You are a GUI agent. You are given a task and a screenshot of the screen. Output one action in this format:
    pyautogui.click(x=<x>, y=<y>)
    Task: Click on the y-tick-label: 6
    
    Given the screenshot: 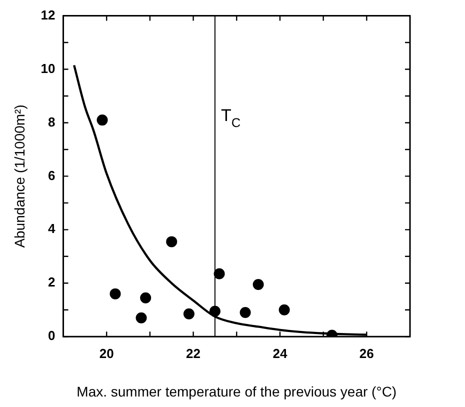 What is the action you would take?
    pyautogui.click(x=52, y=175)
    